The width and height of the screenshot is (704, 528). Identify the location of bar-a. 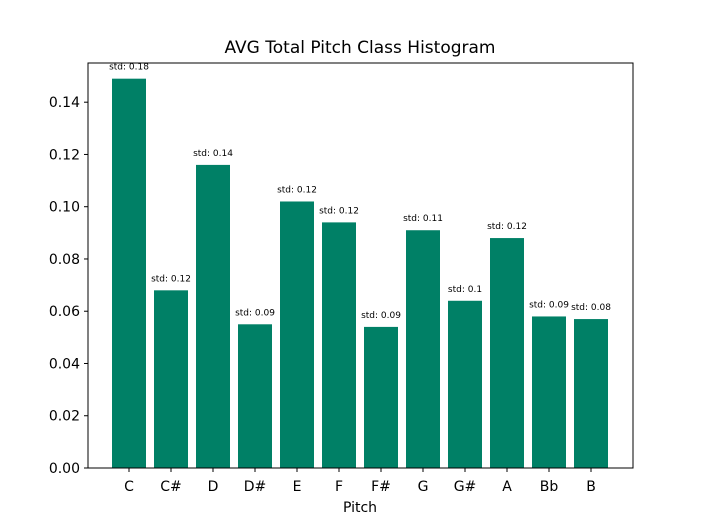
(507, 353).